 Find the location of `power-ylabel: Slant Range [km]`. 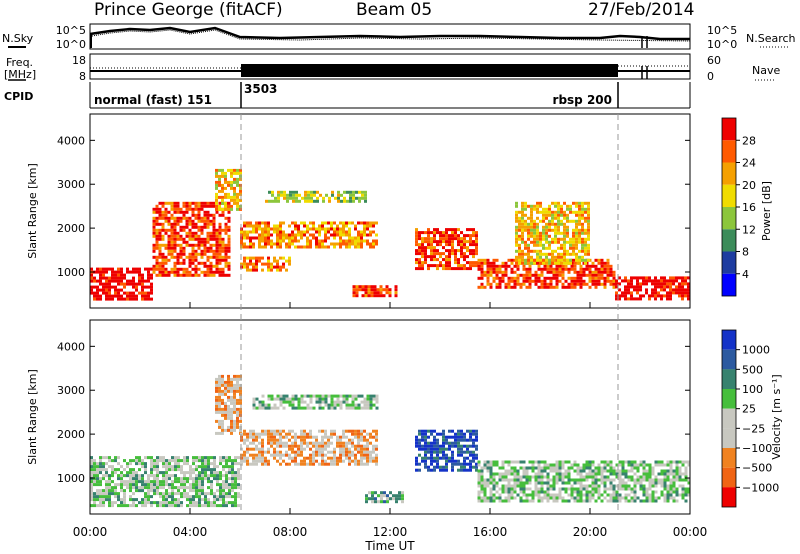

power-ylabel: Slant Range [km] is located at coordinates (32, 211).